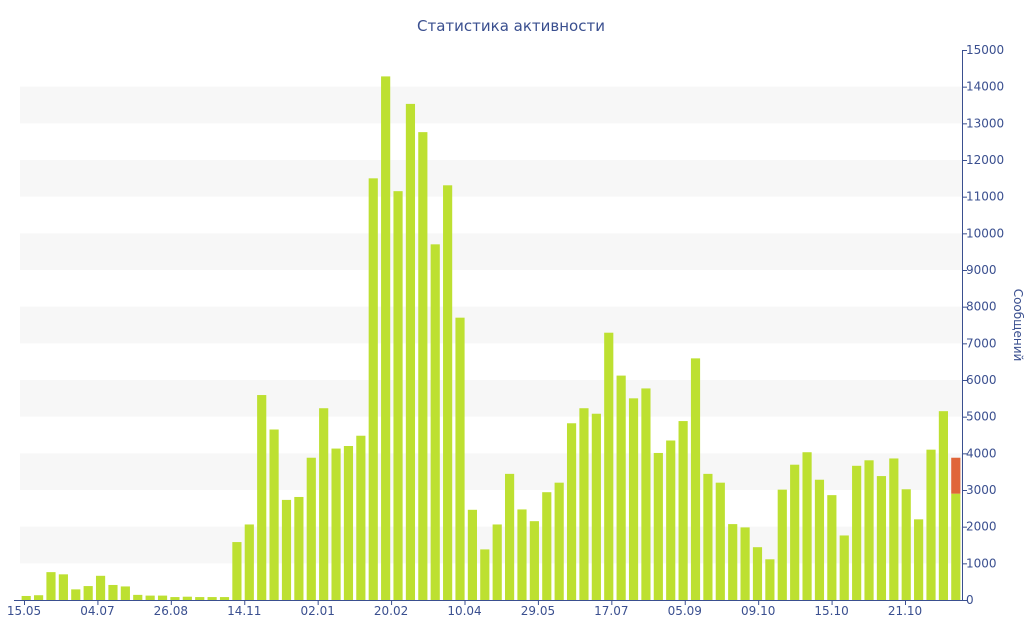  Describe the element at coordinates (985, 160) in the screenshot. I see `y-tick-label: 12000` at that location.